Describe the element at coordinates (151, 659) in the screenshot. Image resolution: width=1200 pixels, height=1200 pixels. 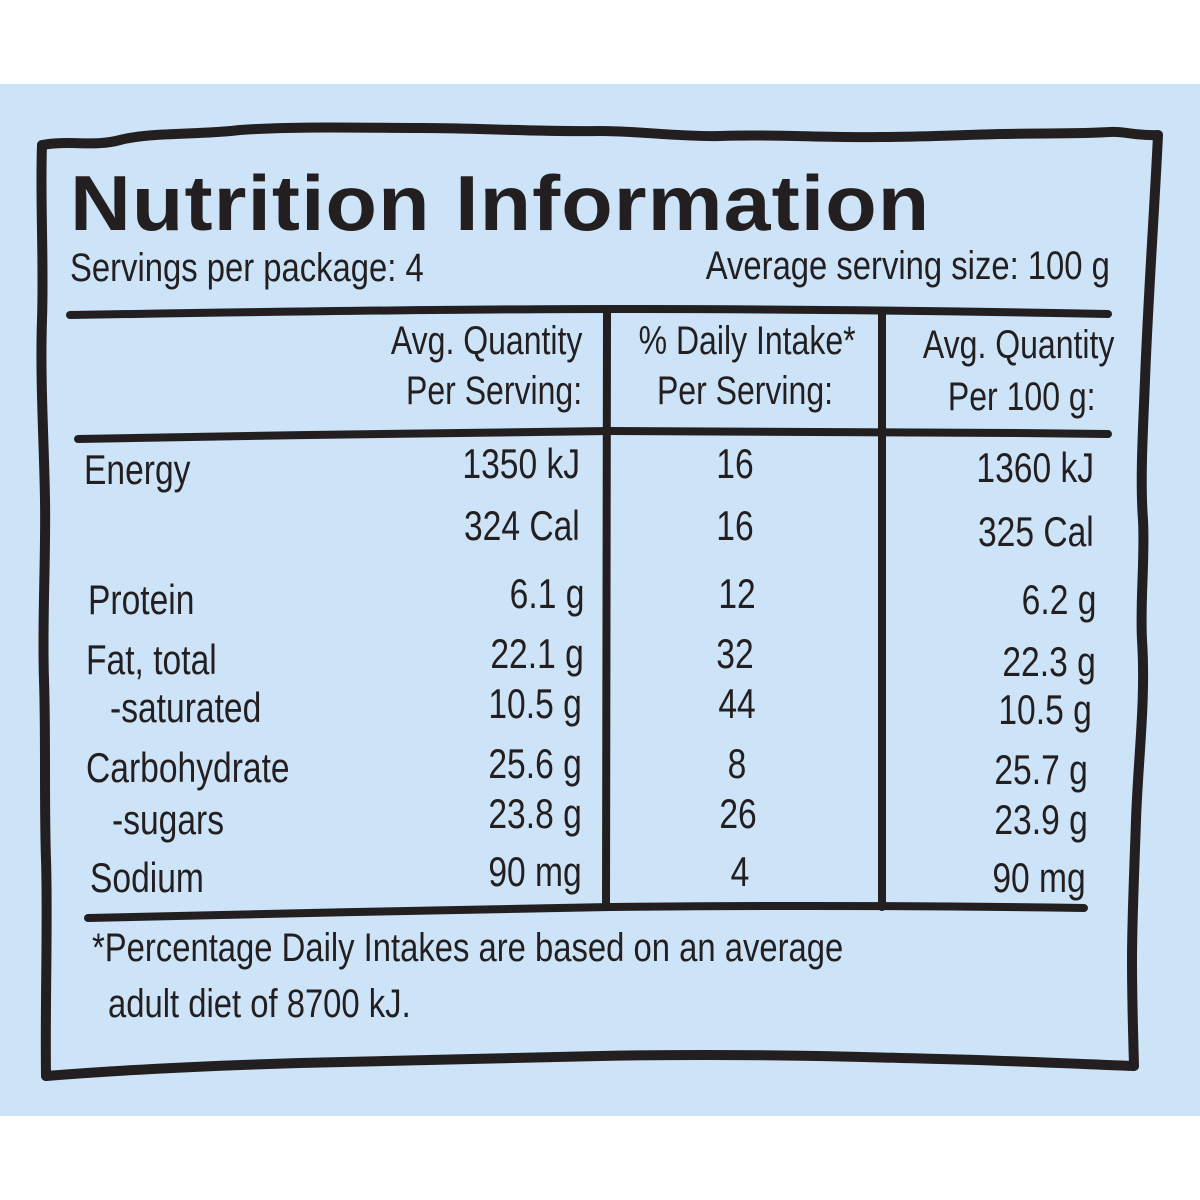
I see `nutrient-name: Fat, total` at that location.